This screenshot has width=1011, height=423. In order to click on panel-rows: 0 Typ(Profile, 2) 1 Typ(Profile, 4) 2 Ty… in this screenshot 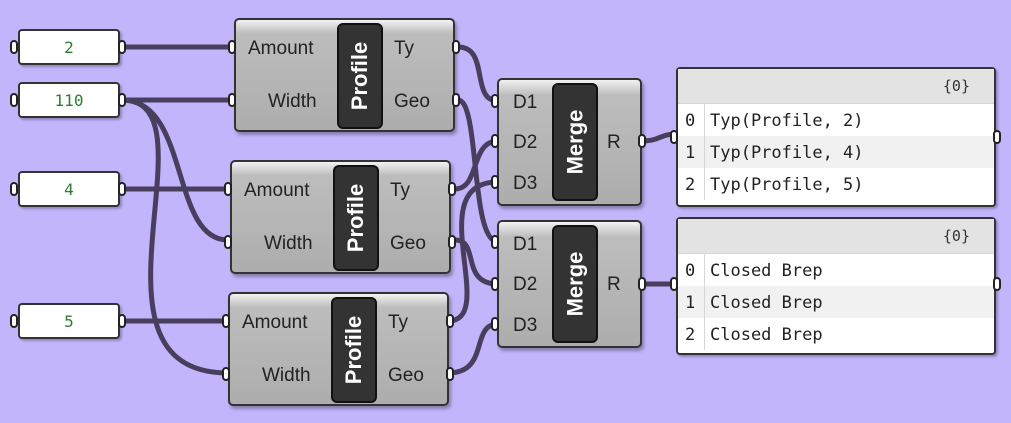, I will do `click(836, 152)`.